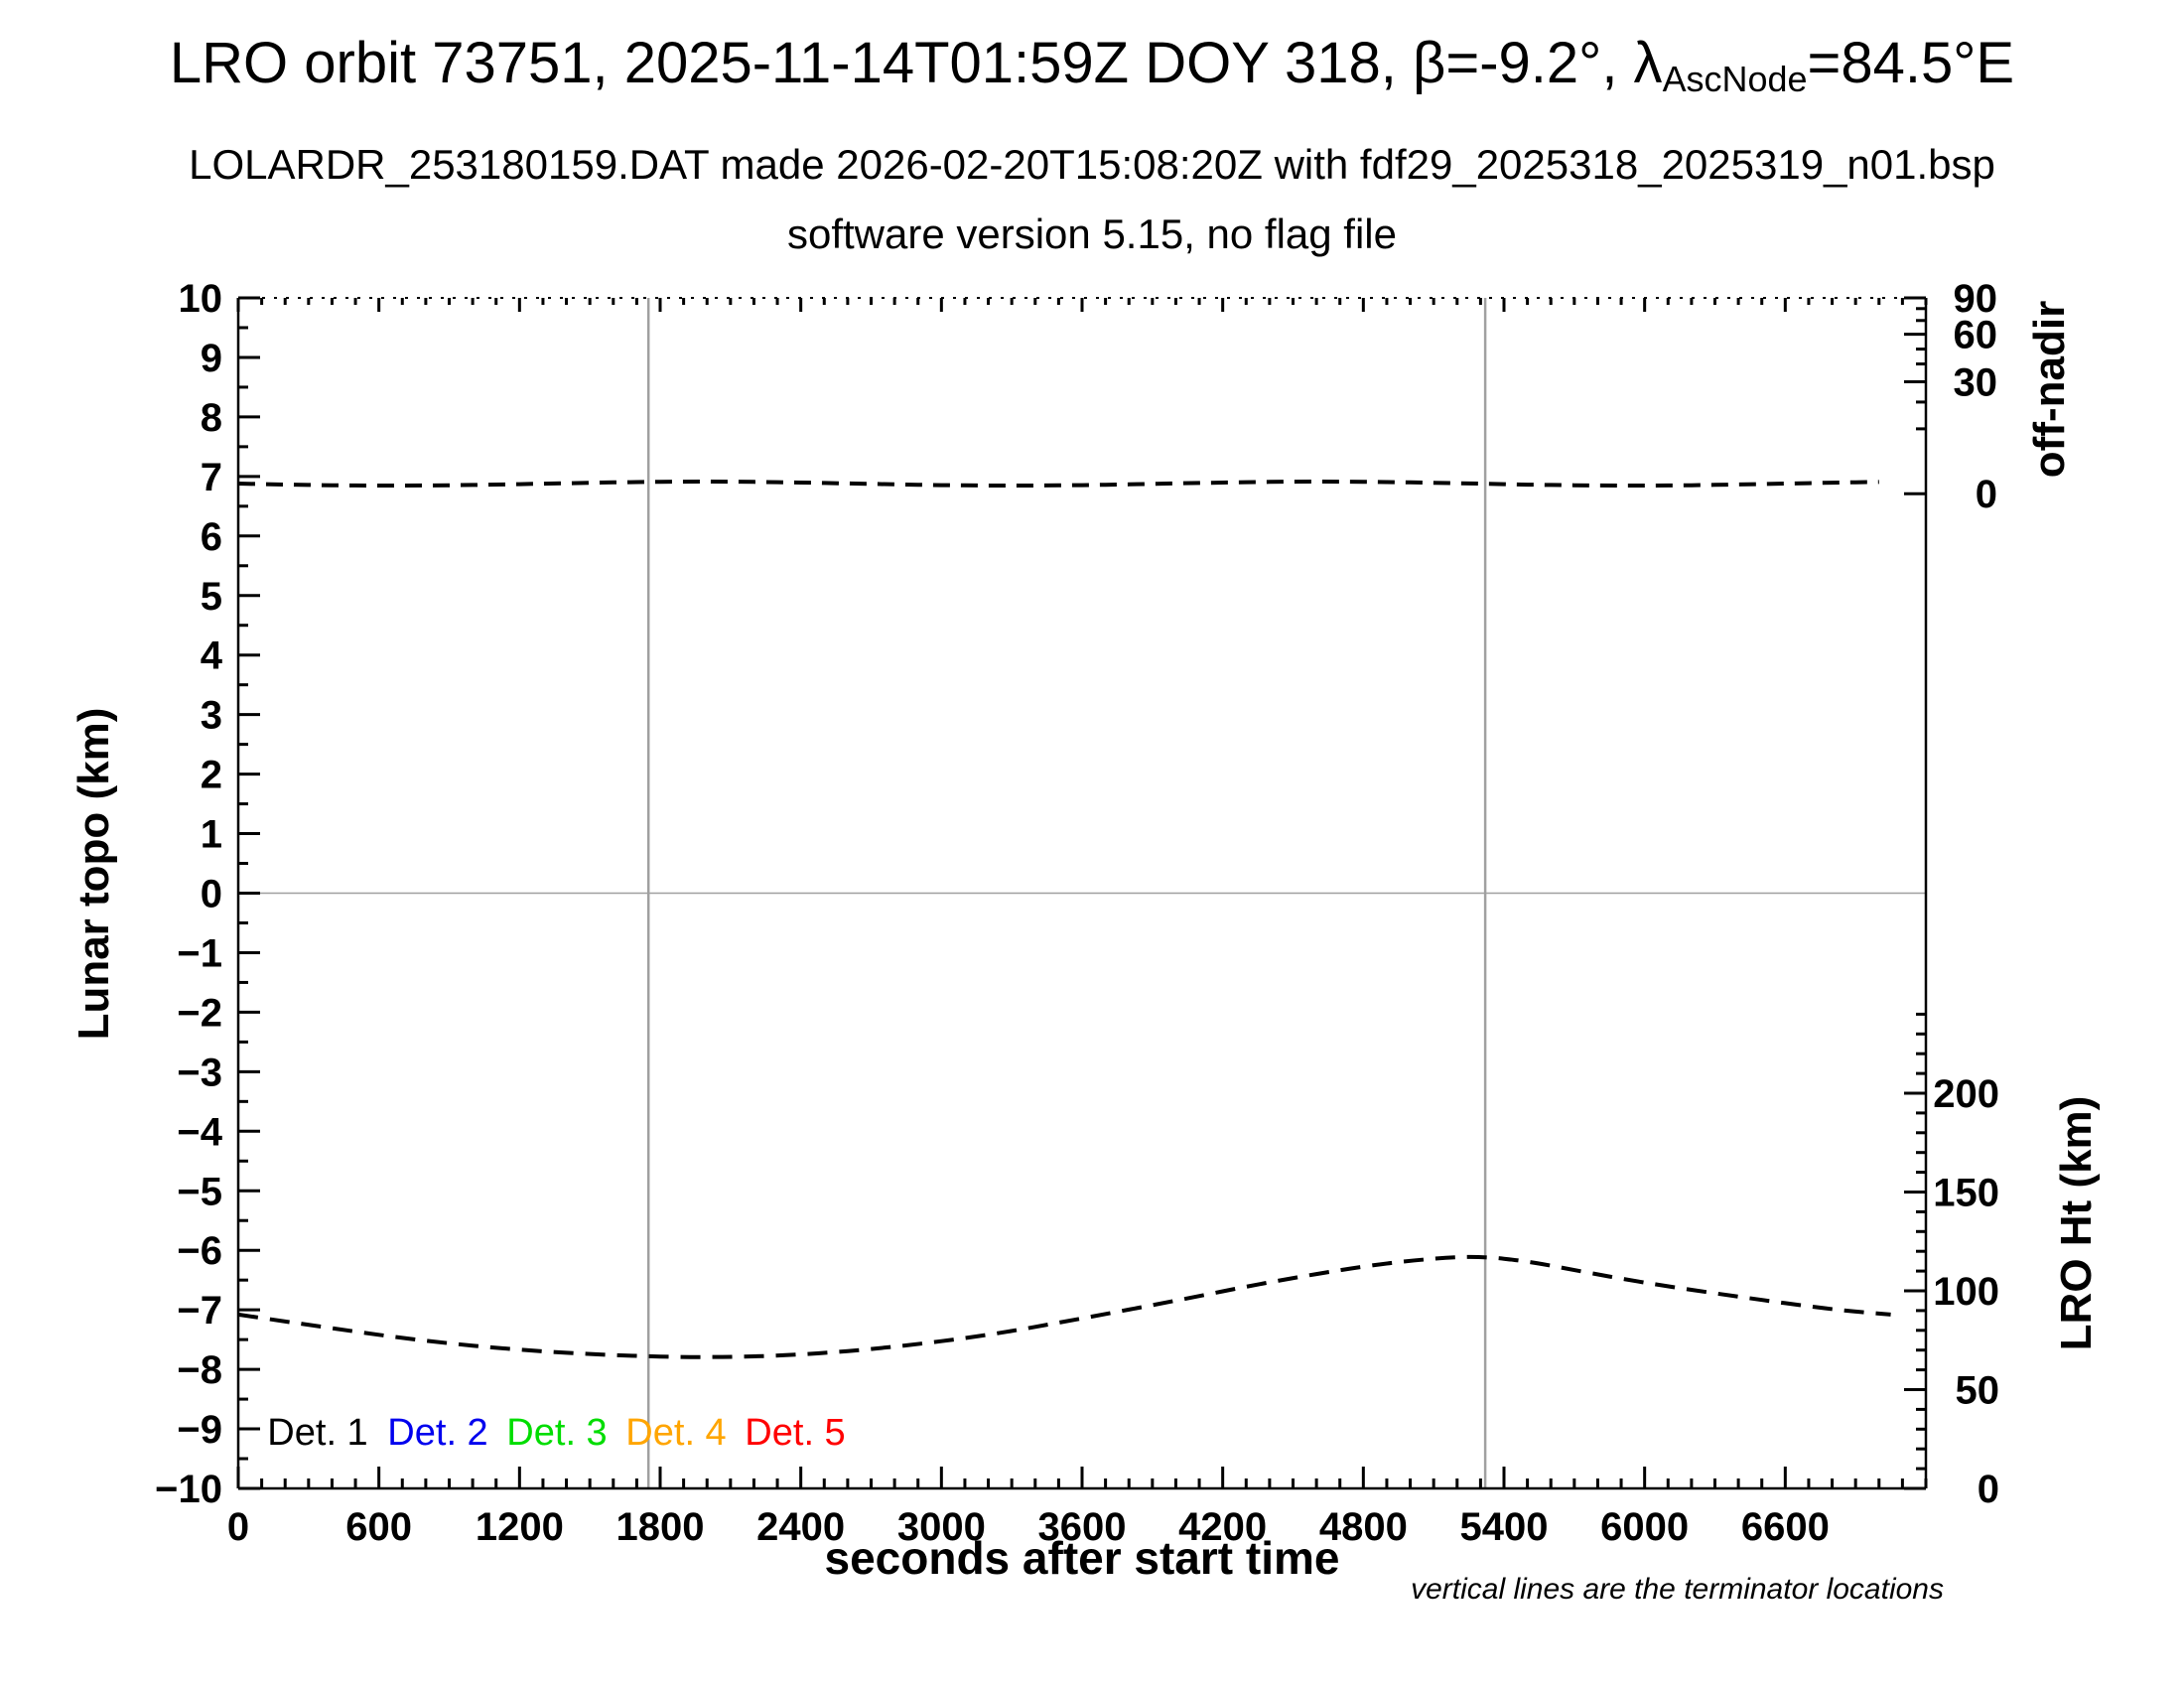 This screenshot has height=1688, width=2184. I want to click on y-tick-label: −6, so click(199, 1251).